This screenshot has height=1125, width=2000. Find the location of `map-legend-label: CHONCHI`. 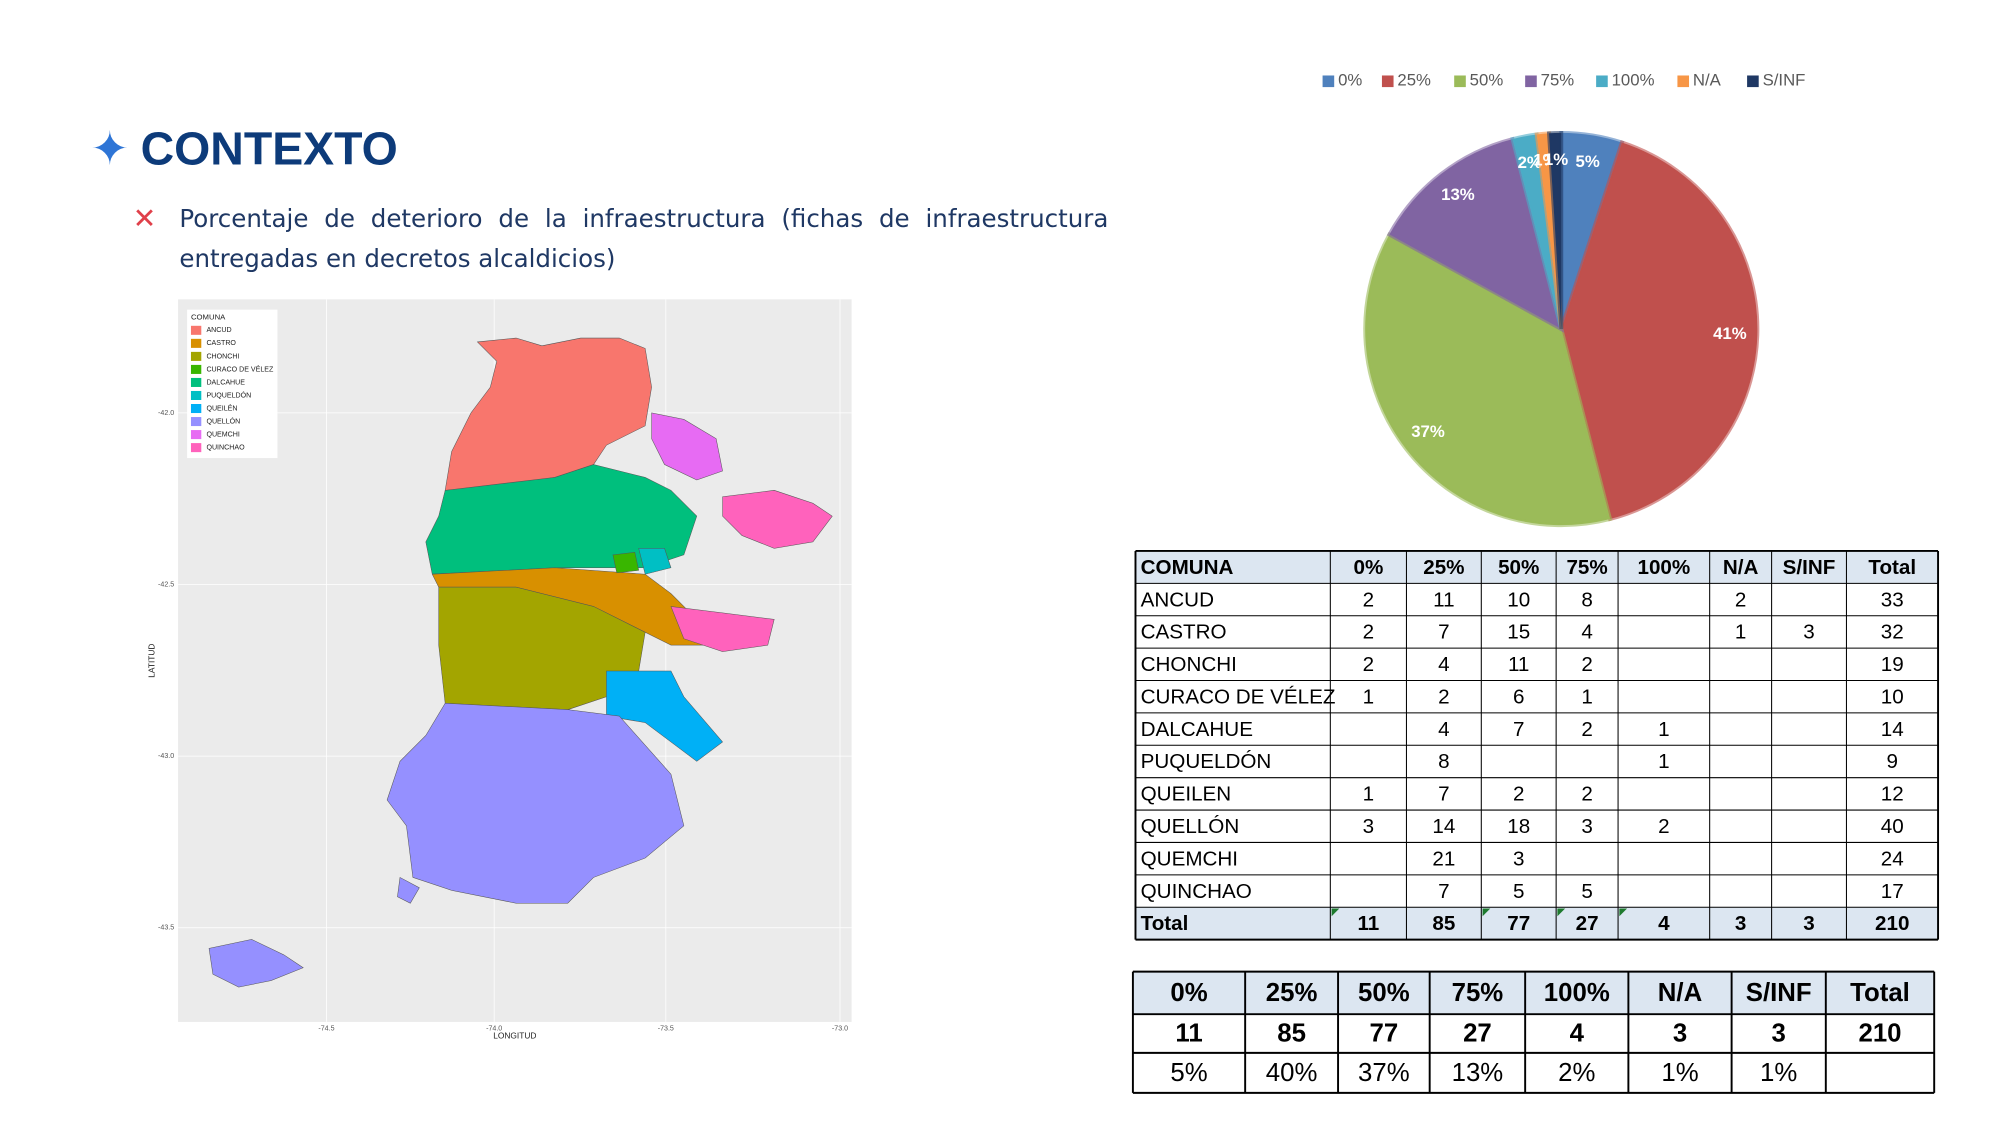

map-legend-label: CHONCHI is located at coordinates (222, 356).